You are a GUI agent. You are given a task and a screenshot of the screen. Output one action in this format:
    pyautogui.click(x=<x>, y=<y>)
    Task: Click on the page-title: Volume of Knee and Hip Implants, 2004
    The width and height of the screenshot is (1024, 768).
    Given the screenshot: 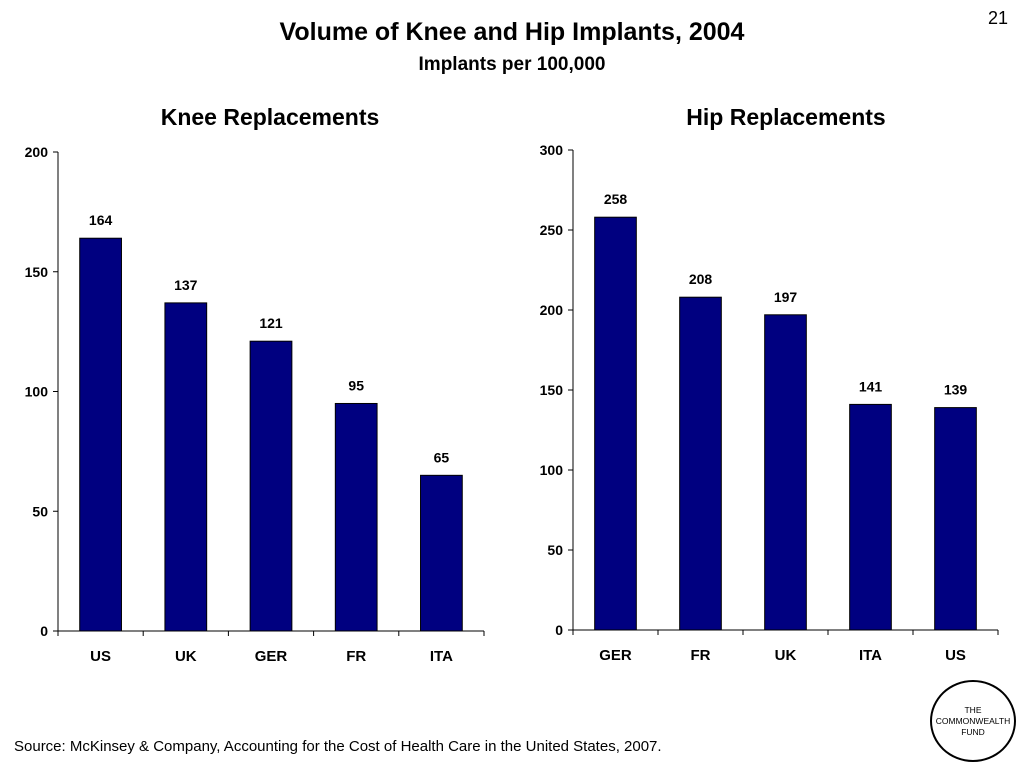 What is the action you would take?
    pyautogui.click(x=512, y=32)
    